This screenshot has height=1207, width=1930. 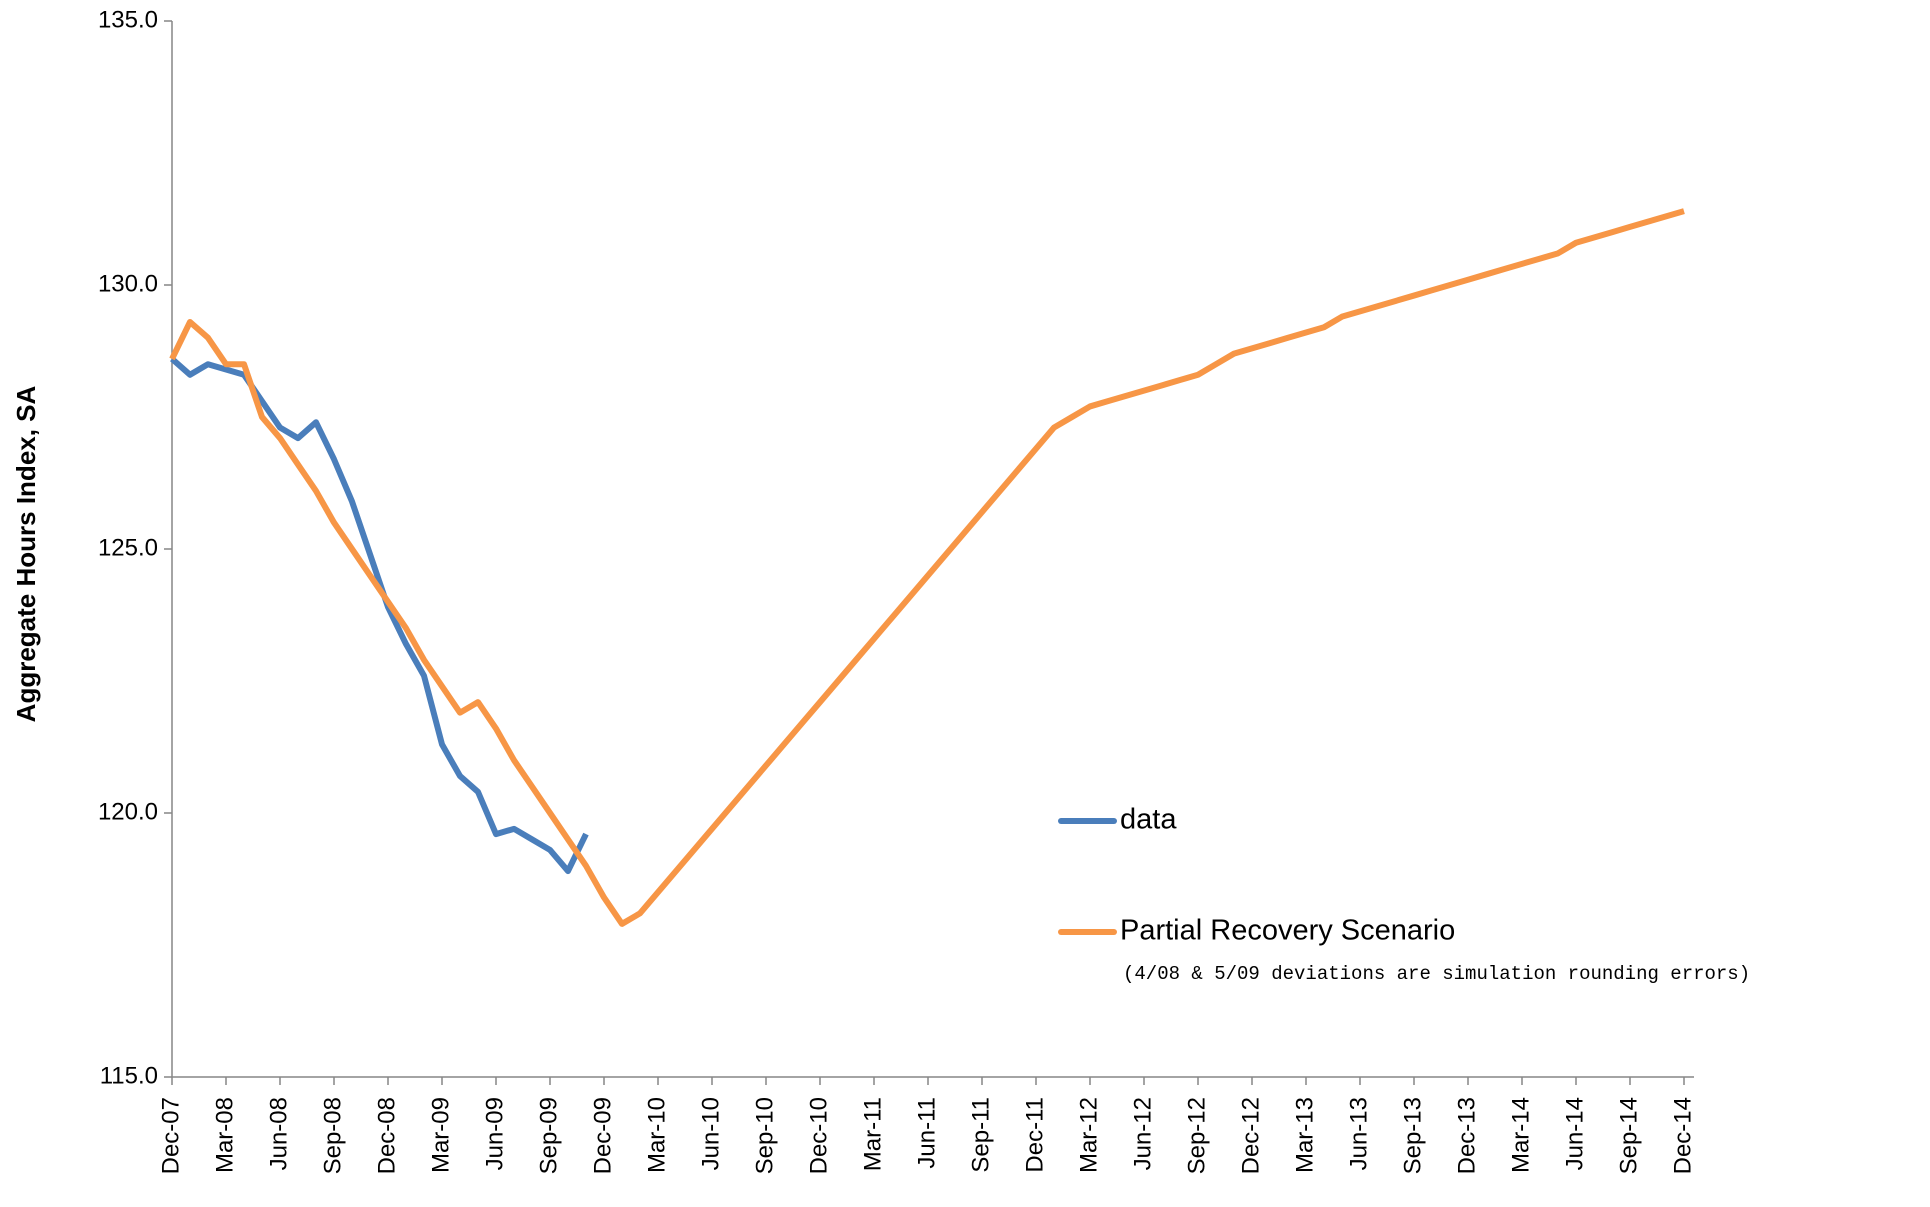 What do you see at coordinates (224, 1135) in the screenshot?
I see `x-tick-label: Mar-08` at bounding box center [224, 1135].